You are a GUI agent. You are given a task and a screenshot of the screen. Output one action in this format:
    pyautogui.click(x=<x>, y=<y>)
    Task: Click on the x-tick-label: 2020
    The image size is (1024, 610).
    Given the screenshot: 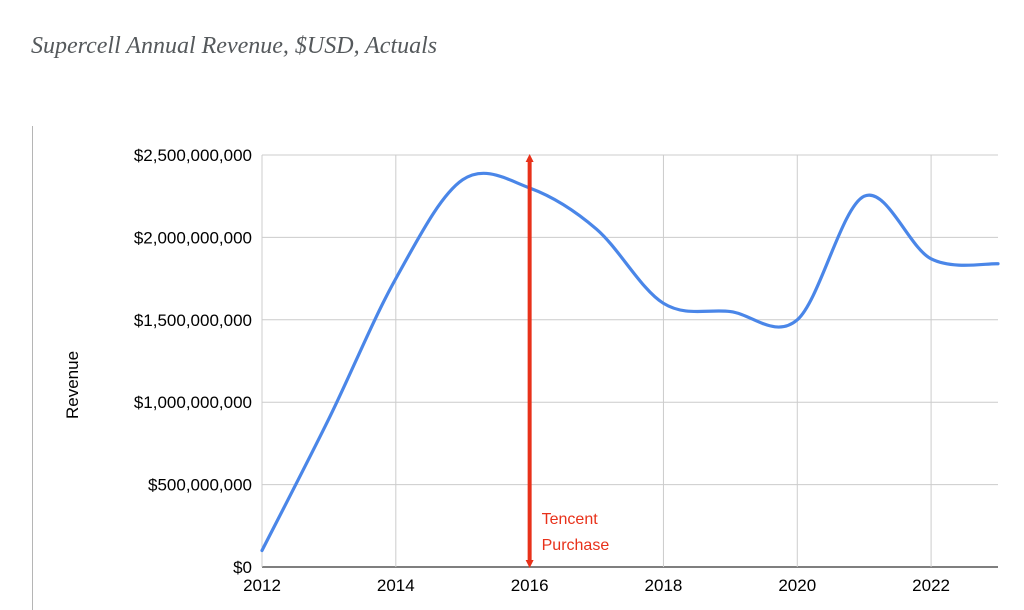 What is the action you would take?
    pyautogui.click(x=797, y=585)
    